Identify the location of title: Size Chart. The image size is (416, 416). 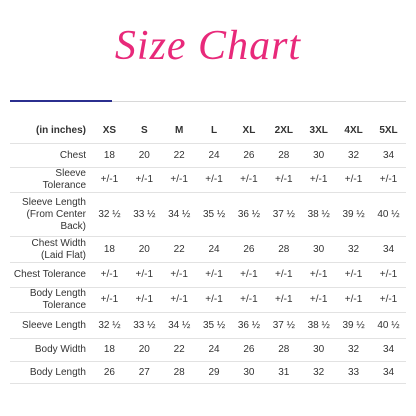
(208, 46).